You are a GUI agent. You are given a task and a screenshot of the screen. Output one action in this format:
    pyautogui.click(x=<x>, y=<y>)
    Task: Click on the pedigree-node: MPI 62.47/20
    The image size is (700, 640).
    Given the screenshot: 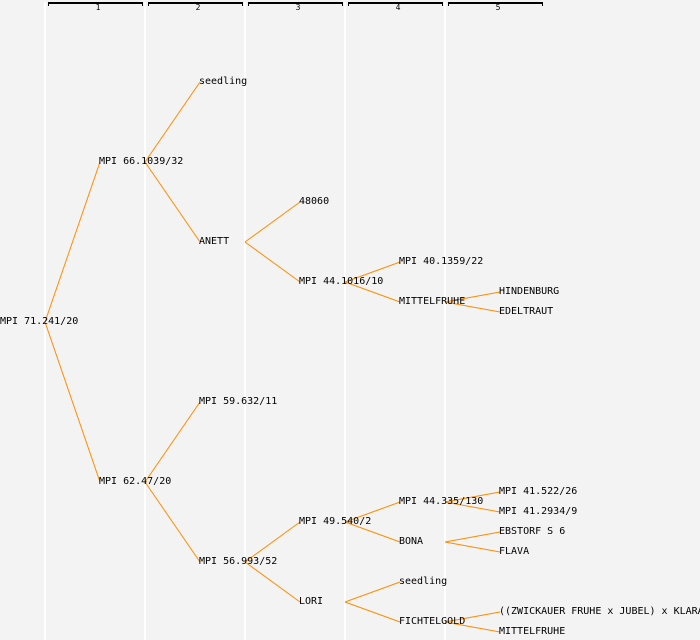 What is the action you would take?
    pyautogui.click(x=135, y=481)
    